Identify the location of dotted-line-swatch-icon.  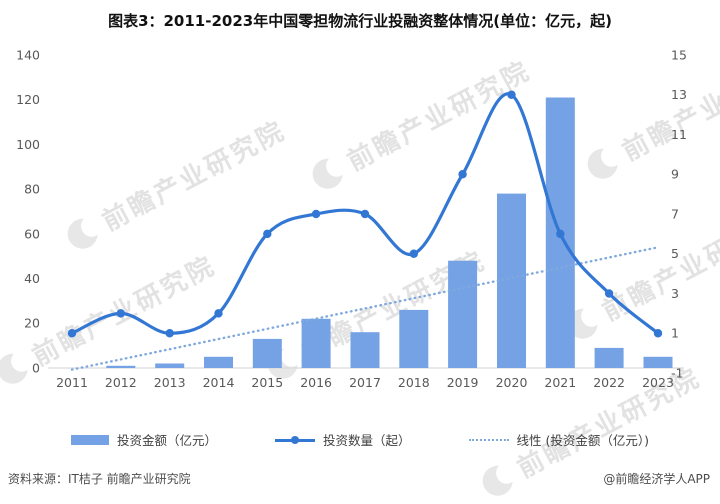
(488, 439).